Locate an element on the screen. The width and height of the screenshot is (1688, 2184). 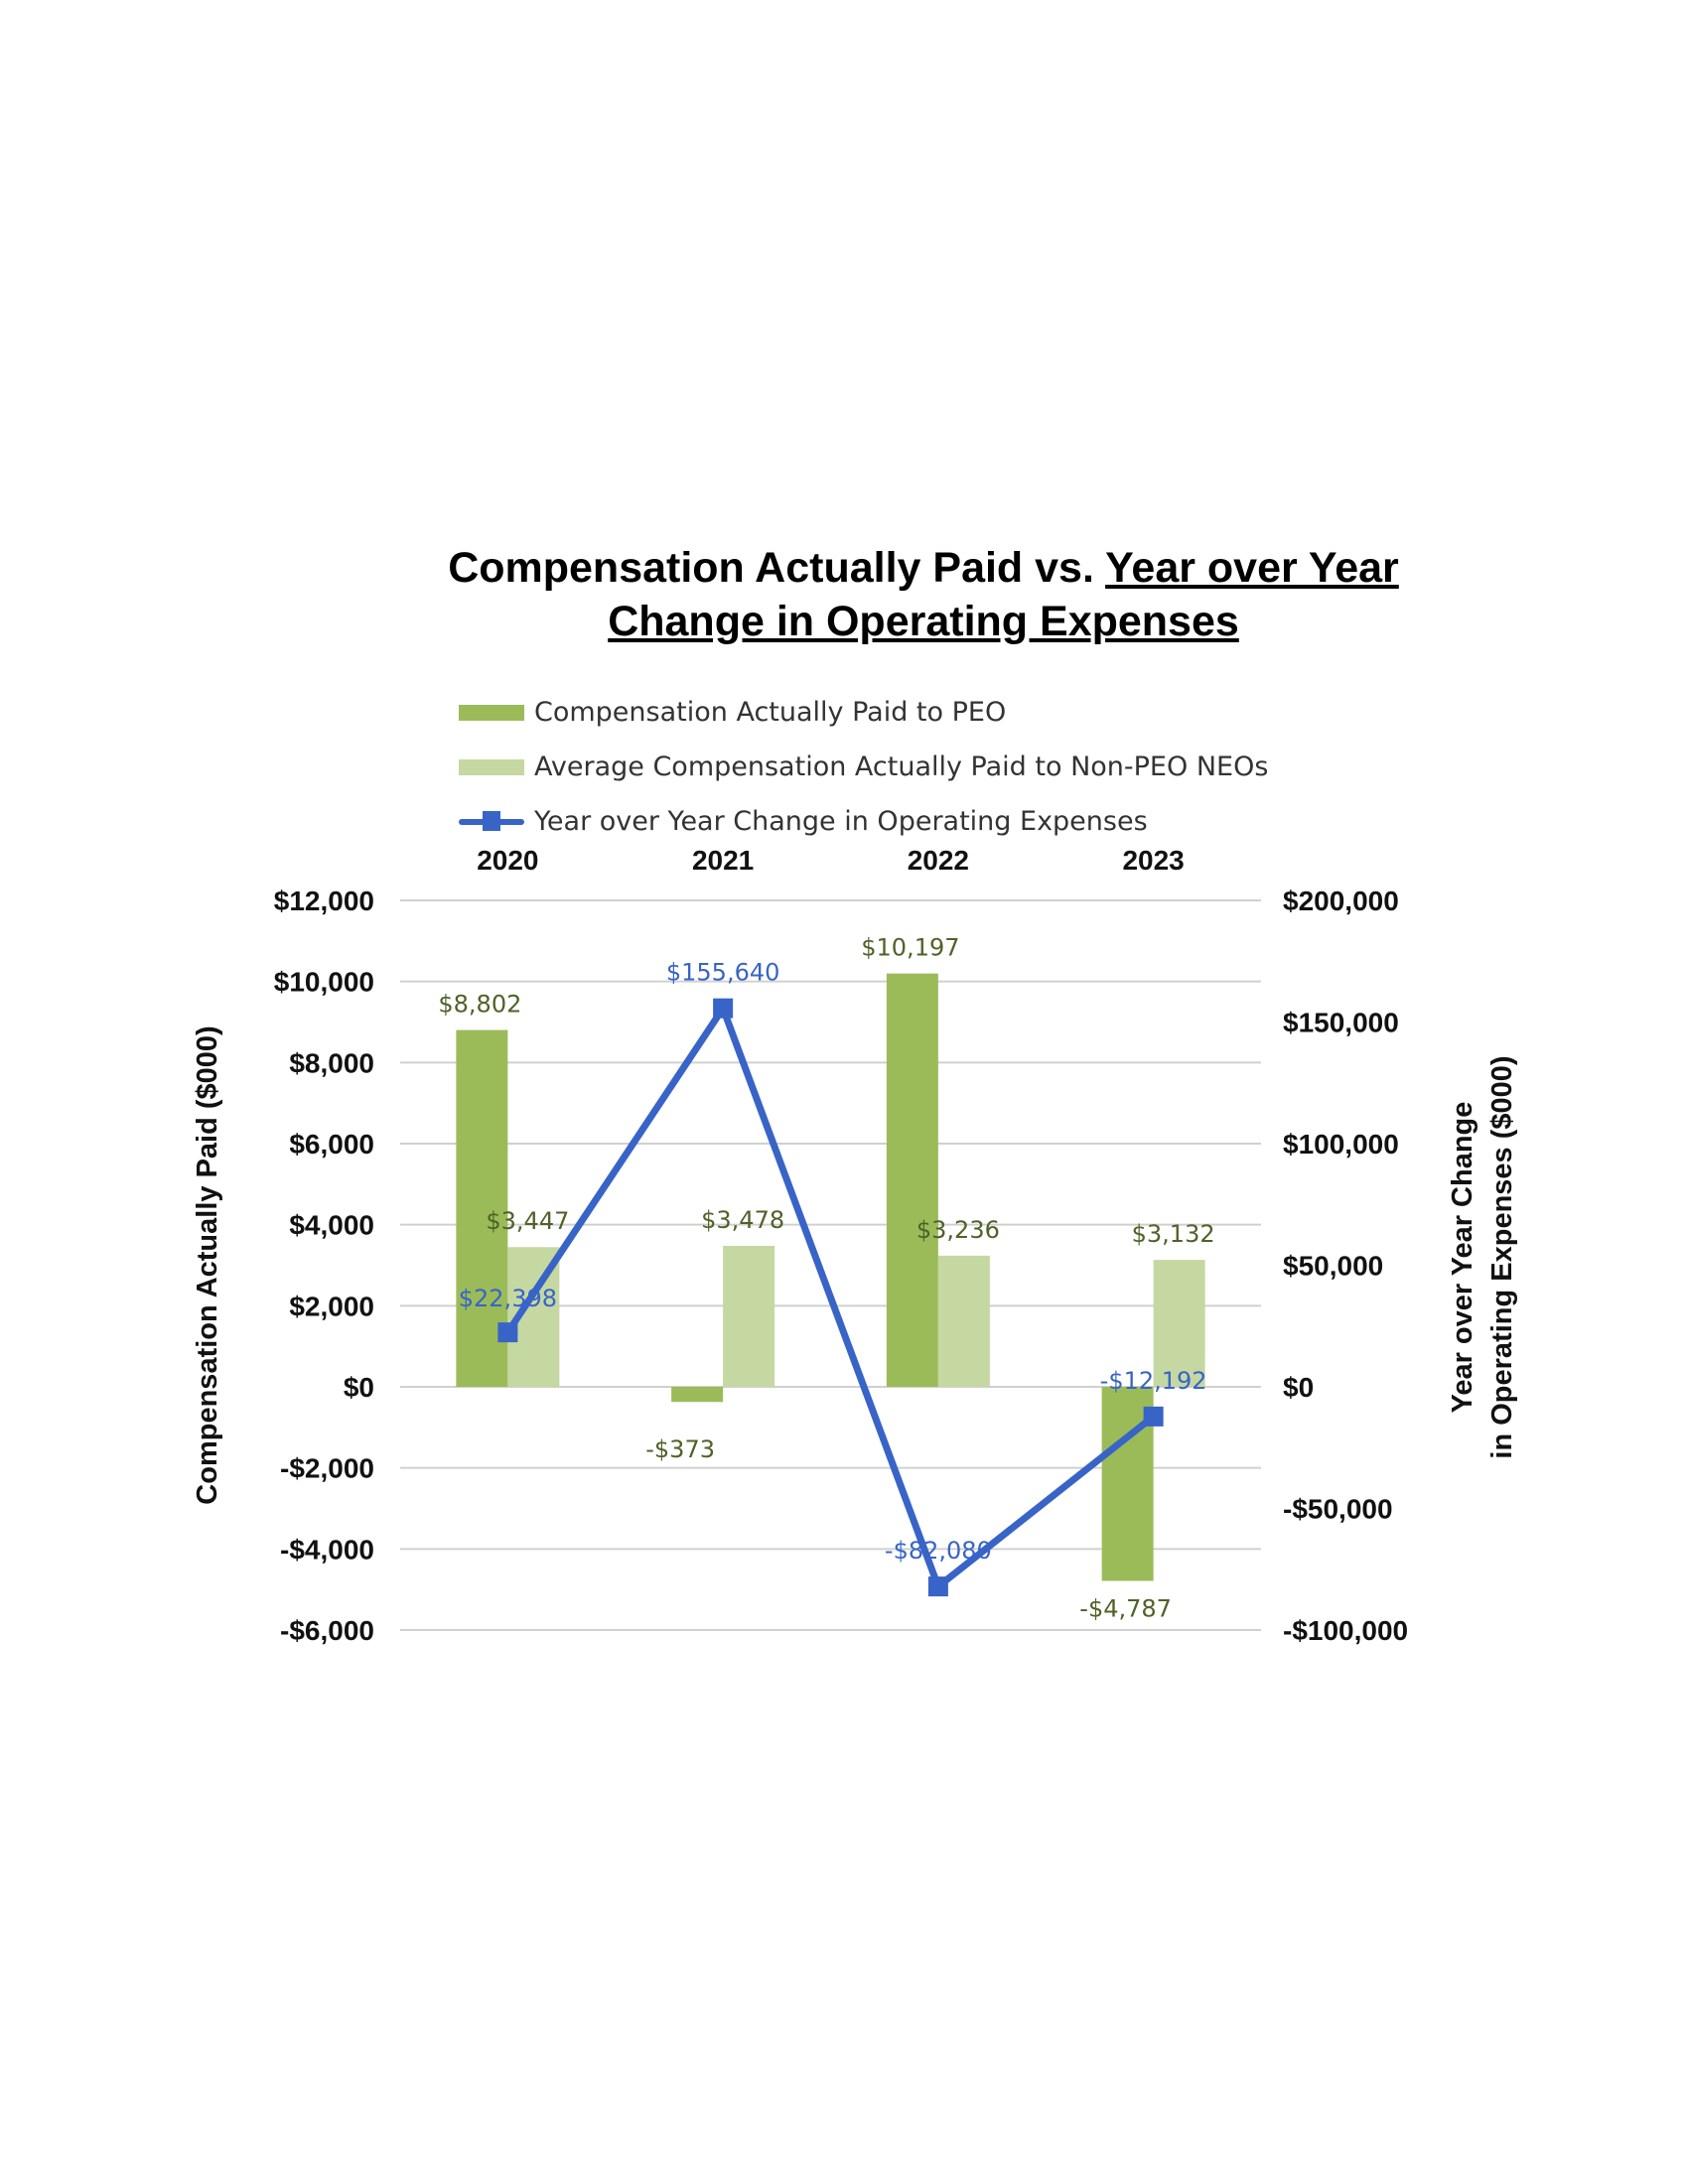
data-label-opex-2022: -$82,080 is located at coordinates (938, 1551).